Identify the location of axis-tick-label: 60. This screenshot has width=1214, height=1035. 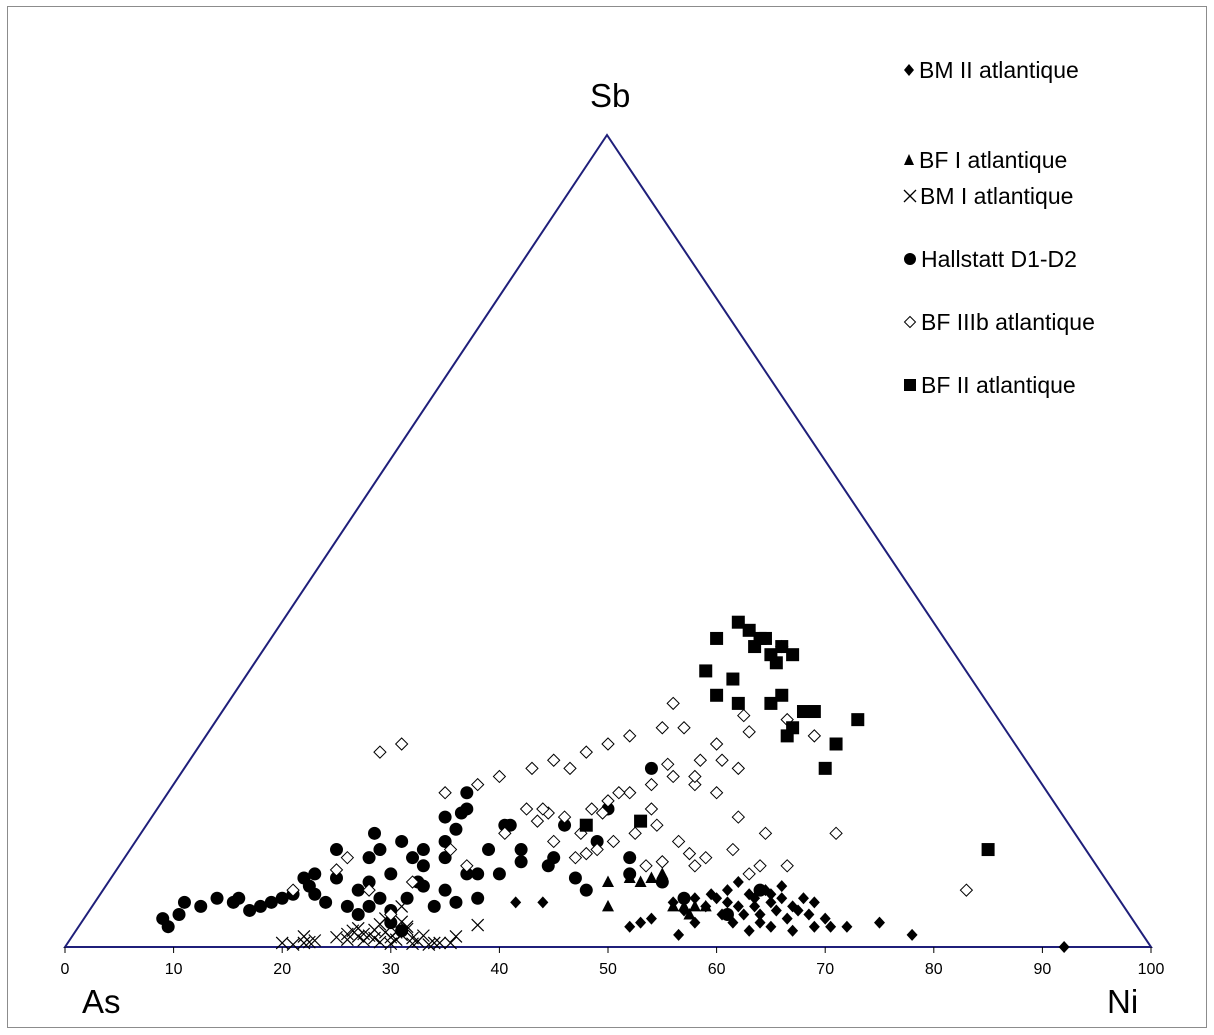
(717, 969).